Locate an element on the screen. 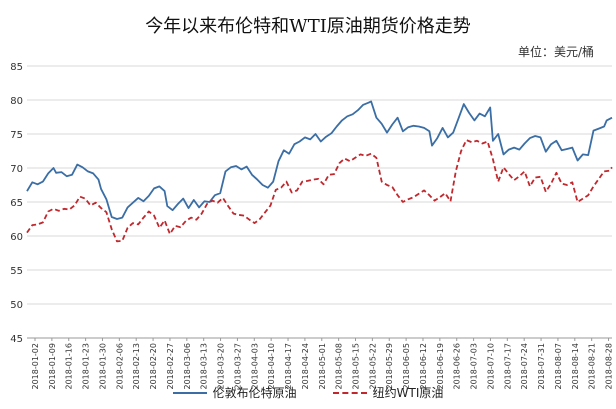 The height and width of the screenshot is (409, 616). x-tick-label-23: 2018-06-12 is located at coordinates (423, 366).